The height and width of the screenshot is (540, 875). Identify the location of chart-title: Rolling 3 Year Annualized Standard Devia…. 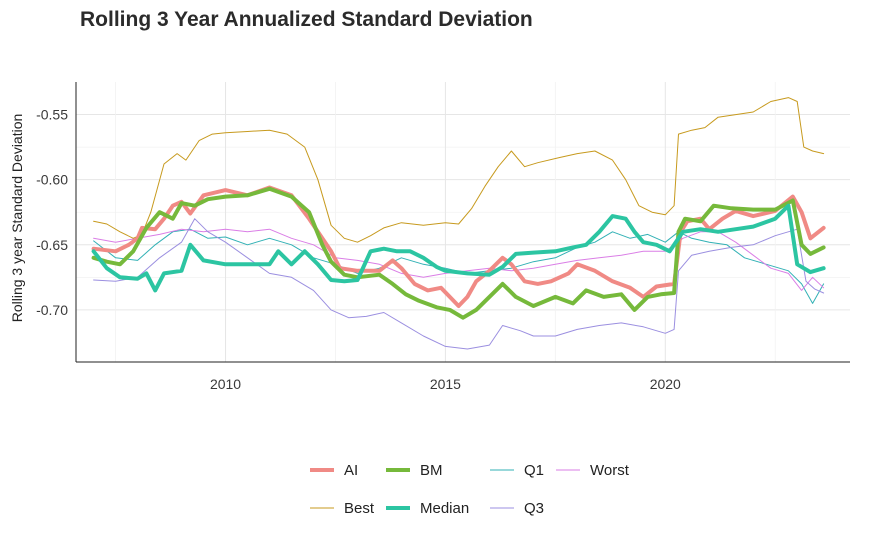
(306, 19).